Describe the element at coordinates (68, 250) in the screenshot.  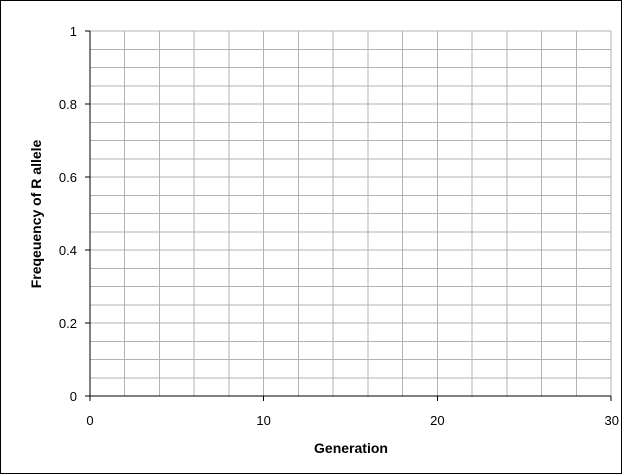
I see `y-tick-label: 0.4` at that location.